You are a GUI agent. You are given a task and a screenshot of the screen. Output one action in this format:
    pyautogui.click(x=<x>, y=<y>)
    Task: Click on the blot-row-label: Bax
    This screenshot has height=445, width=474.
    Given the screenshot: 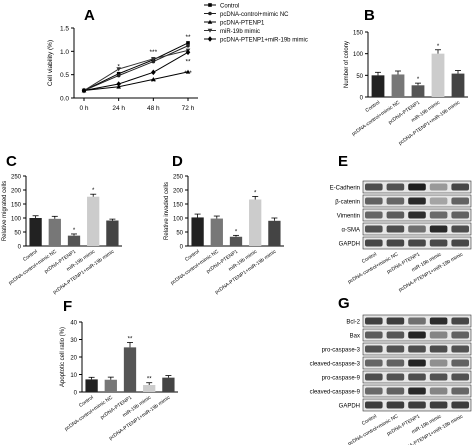 What is the action you would take?
    pyautogui.click(x=355, y=337)
    